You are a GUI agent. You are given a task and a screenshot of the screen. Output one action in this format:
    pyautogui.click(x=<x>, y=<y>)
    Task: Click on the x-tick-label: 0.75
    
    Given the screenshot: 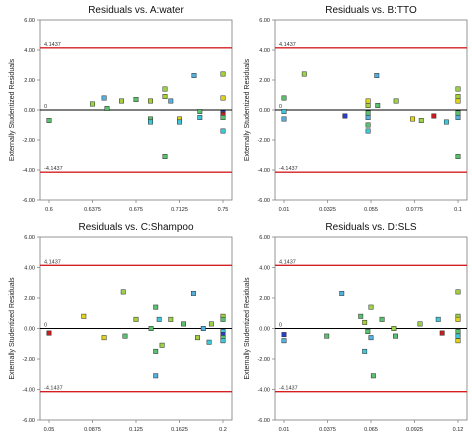 What is the action you would take?
    pyautogui.click(x=223, y=210)
    